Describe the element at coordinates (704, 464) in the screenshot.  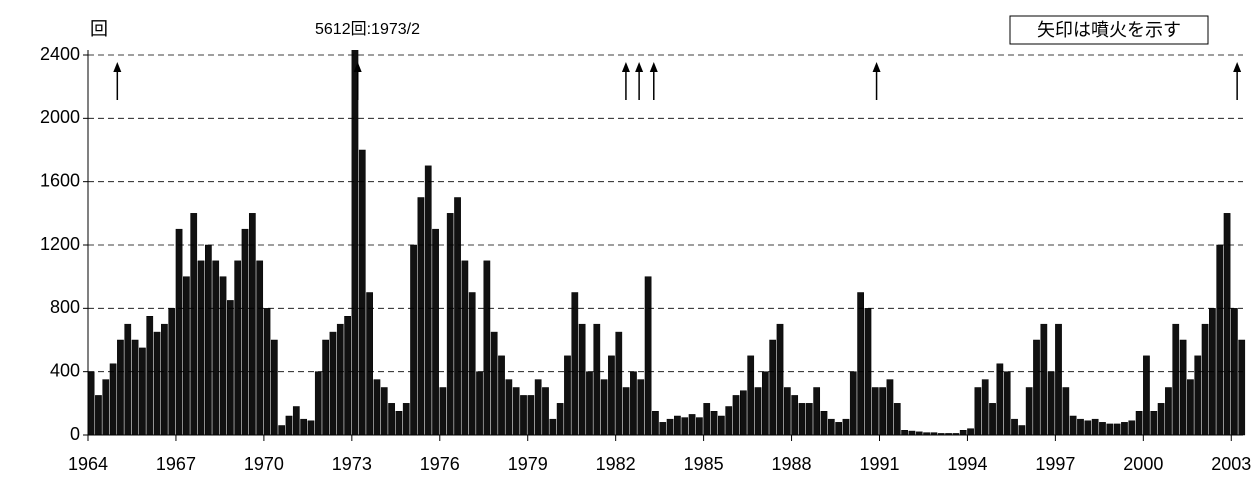
I see `x-tick-label: 1985` at that location.